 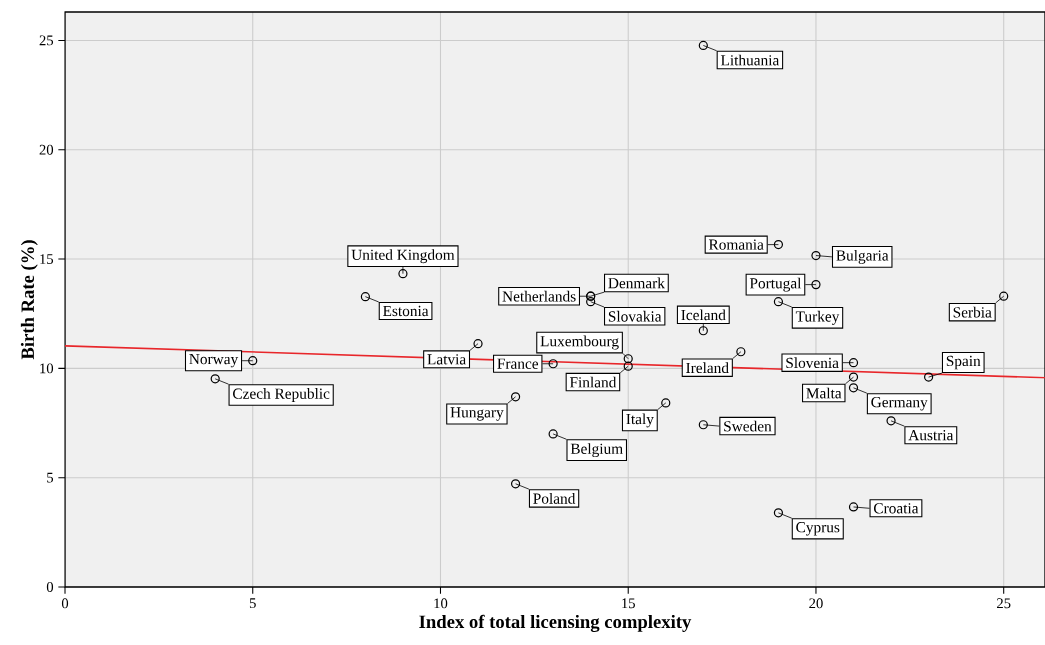 What do you see at coordinates (896, 508) in the screenshot?
I see `annotation: Croatia` at bounding box center [896, 508].